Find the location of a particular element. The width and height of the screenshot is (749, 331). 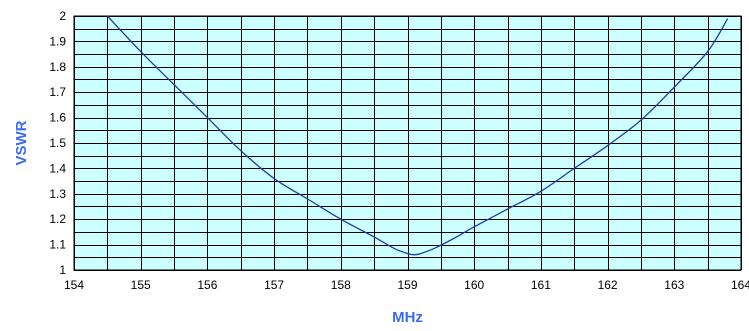

x-tick-label: 154 is located at coordinates (74, 285).